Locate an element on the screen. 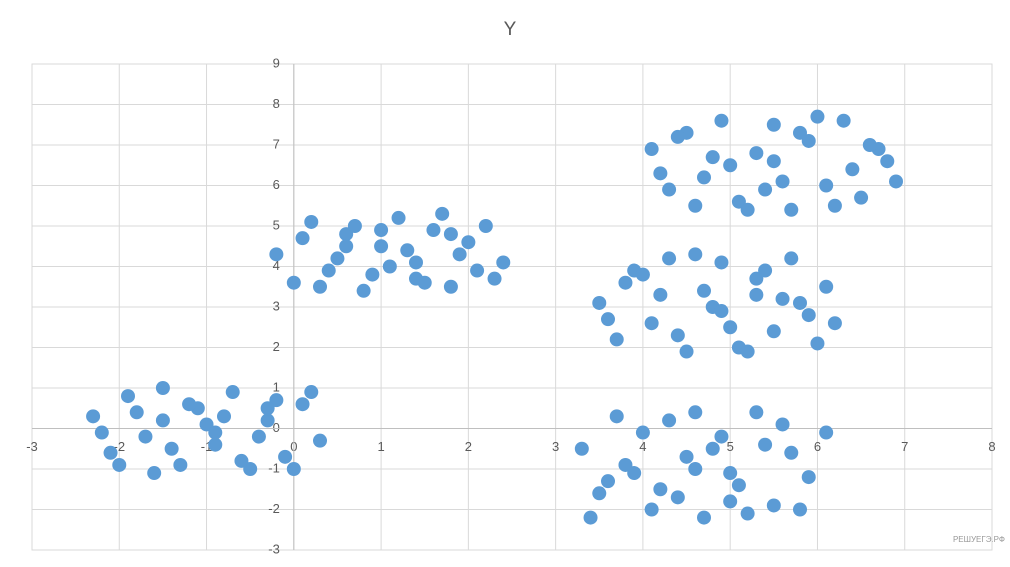 This screenshot has width=1010, height=567. y-tick-label: 7 is located at coordinates (276, 143).